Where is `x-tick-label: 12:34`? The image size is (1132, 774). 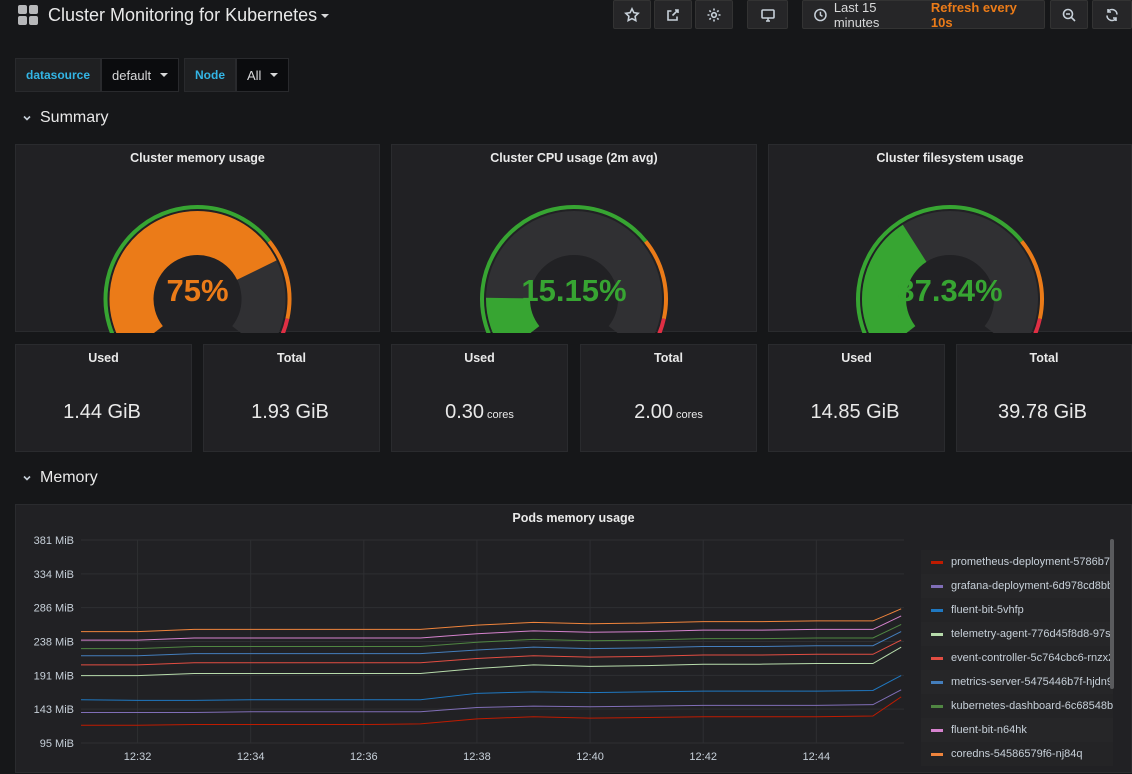 x-tick-label: 12:34 is located at coordinates (251, 757).